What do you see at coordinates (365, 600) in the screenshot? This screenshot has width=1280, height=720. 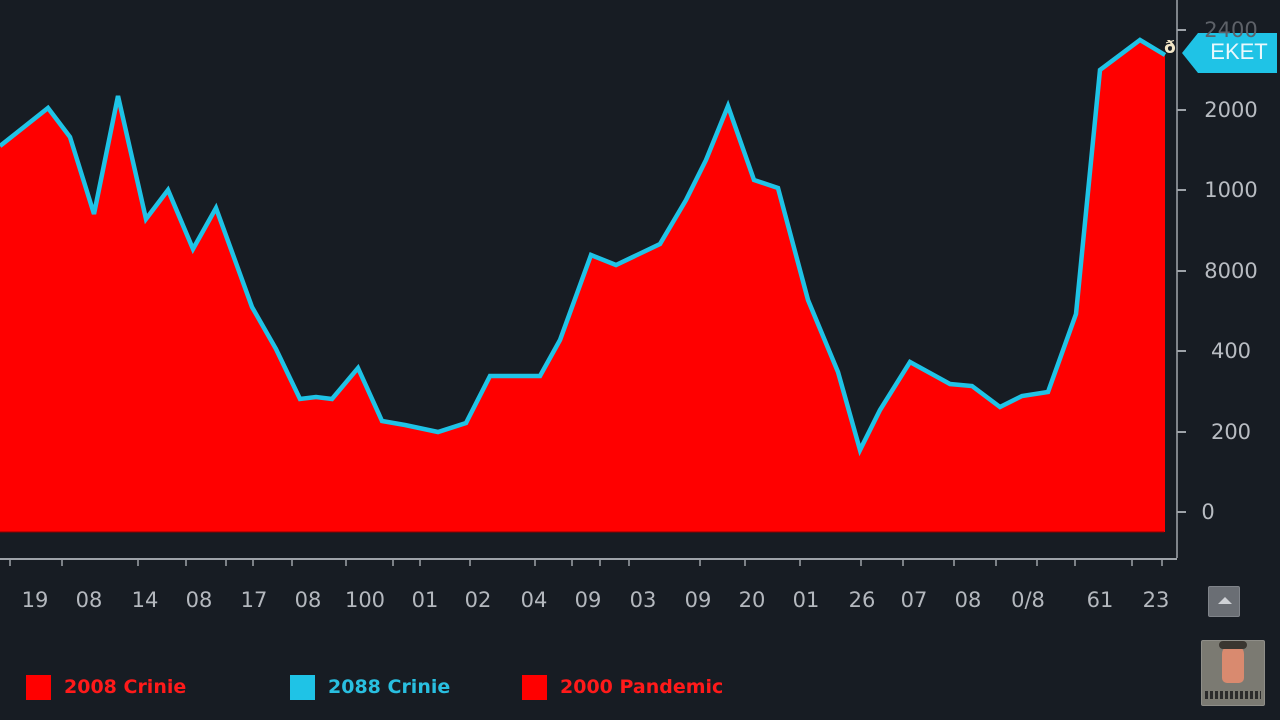 I see `x-tick-label: 100` at bounding box center [365, 600].